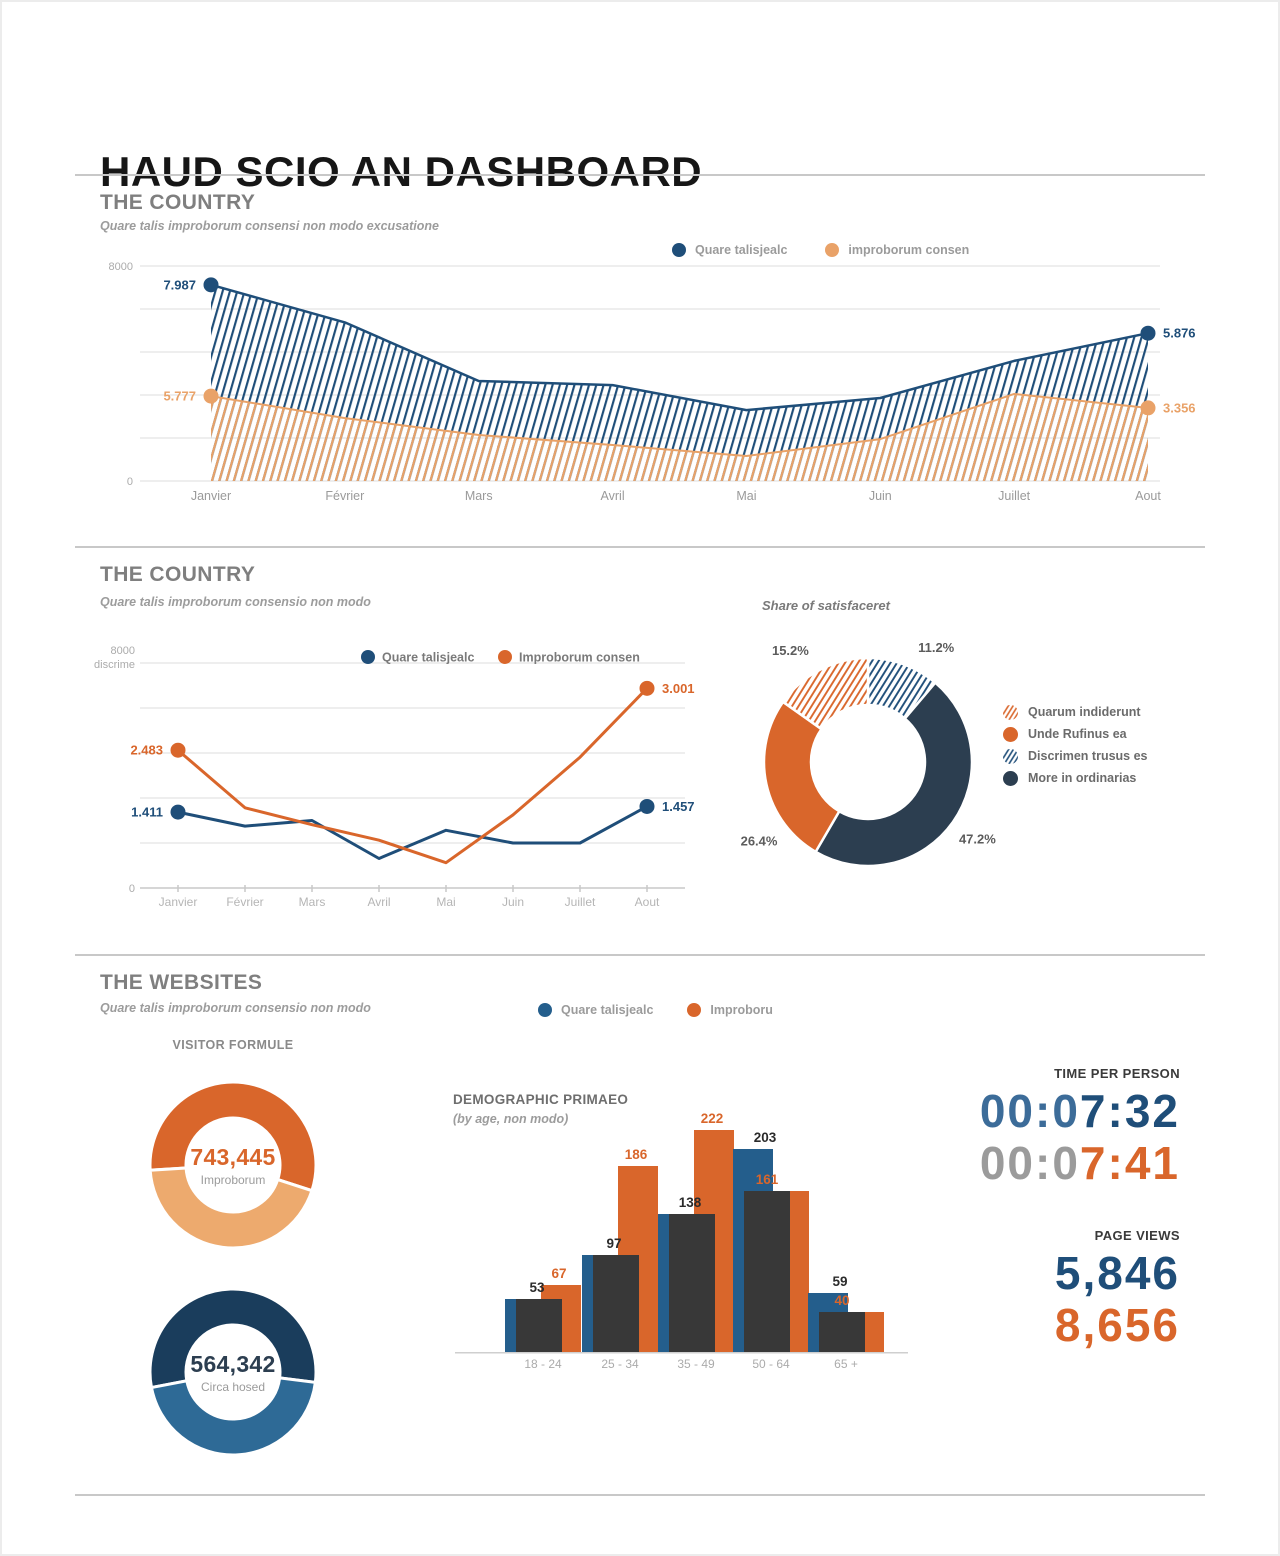  Describe the element at coordinates (636, 1154) in the screenshot. I see `svg-text: 186` at that location.